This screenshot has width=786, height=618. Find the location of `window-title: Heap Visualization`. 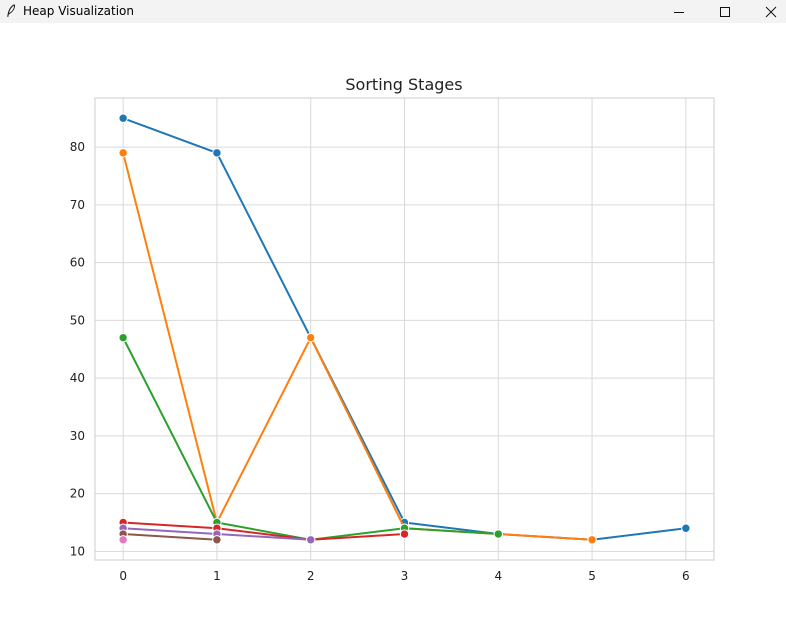

window-title: Heap Visualization is located at coordinates (78, 11).